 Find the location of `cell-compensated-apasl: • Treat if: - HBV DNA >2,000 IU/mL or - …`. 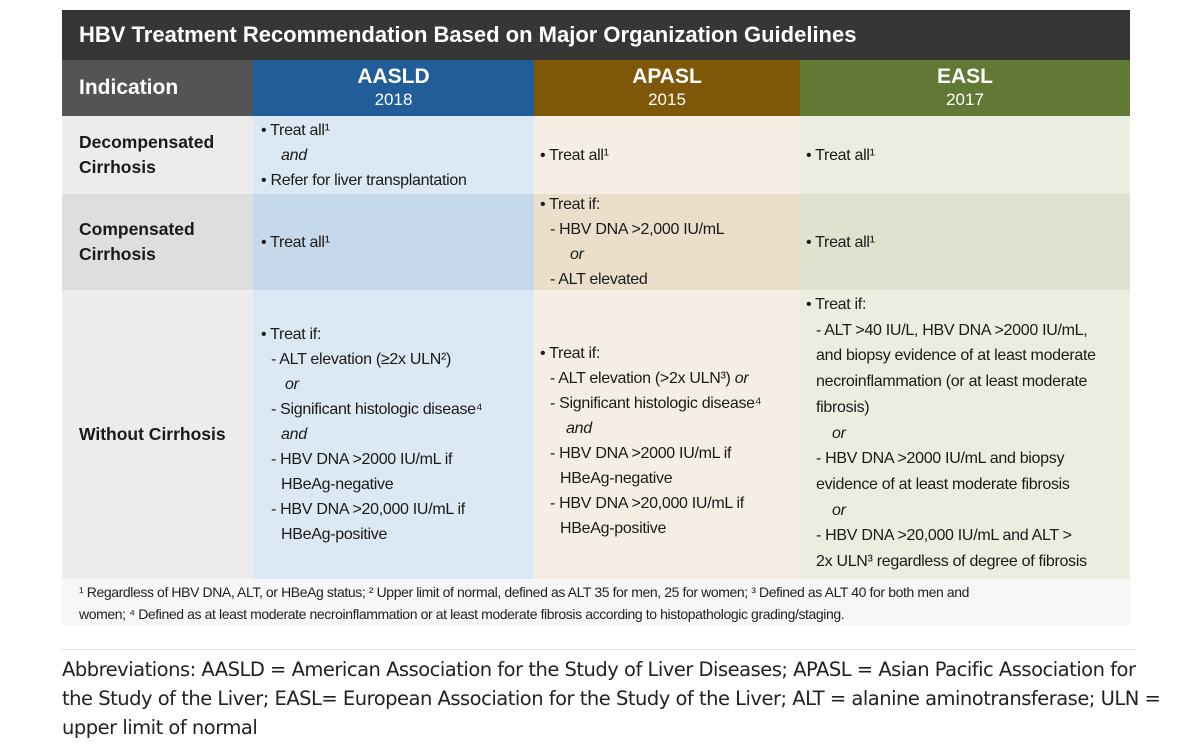

cell-compensated-apasl: • Treat if: - HBV DNA >2,000 IU/mL or - … is located at coordinates (667, 242).